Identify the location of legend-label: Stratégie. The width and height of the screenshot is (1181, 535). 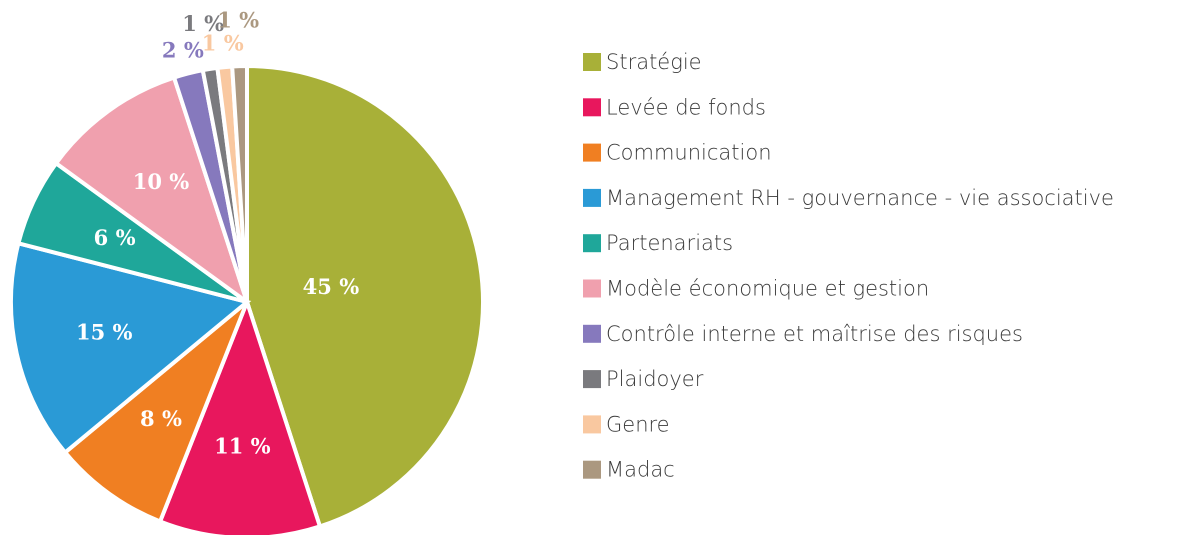
(654, 62).